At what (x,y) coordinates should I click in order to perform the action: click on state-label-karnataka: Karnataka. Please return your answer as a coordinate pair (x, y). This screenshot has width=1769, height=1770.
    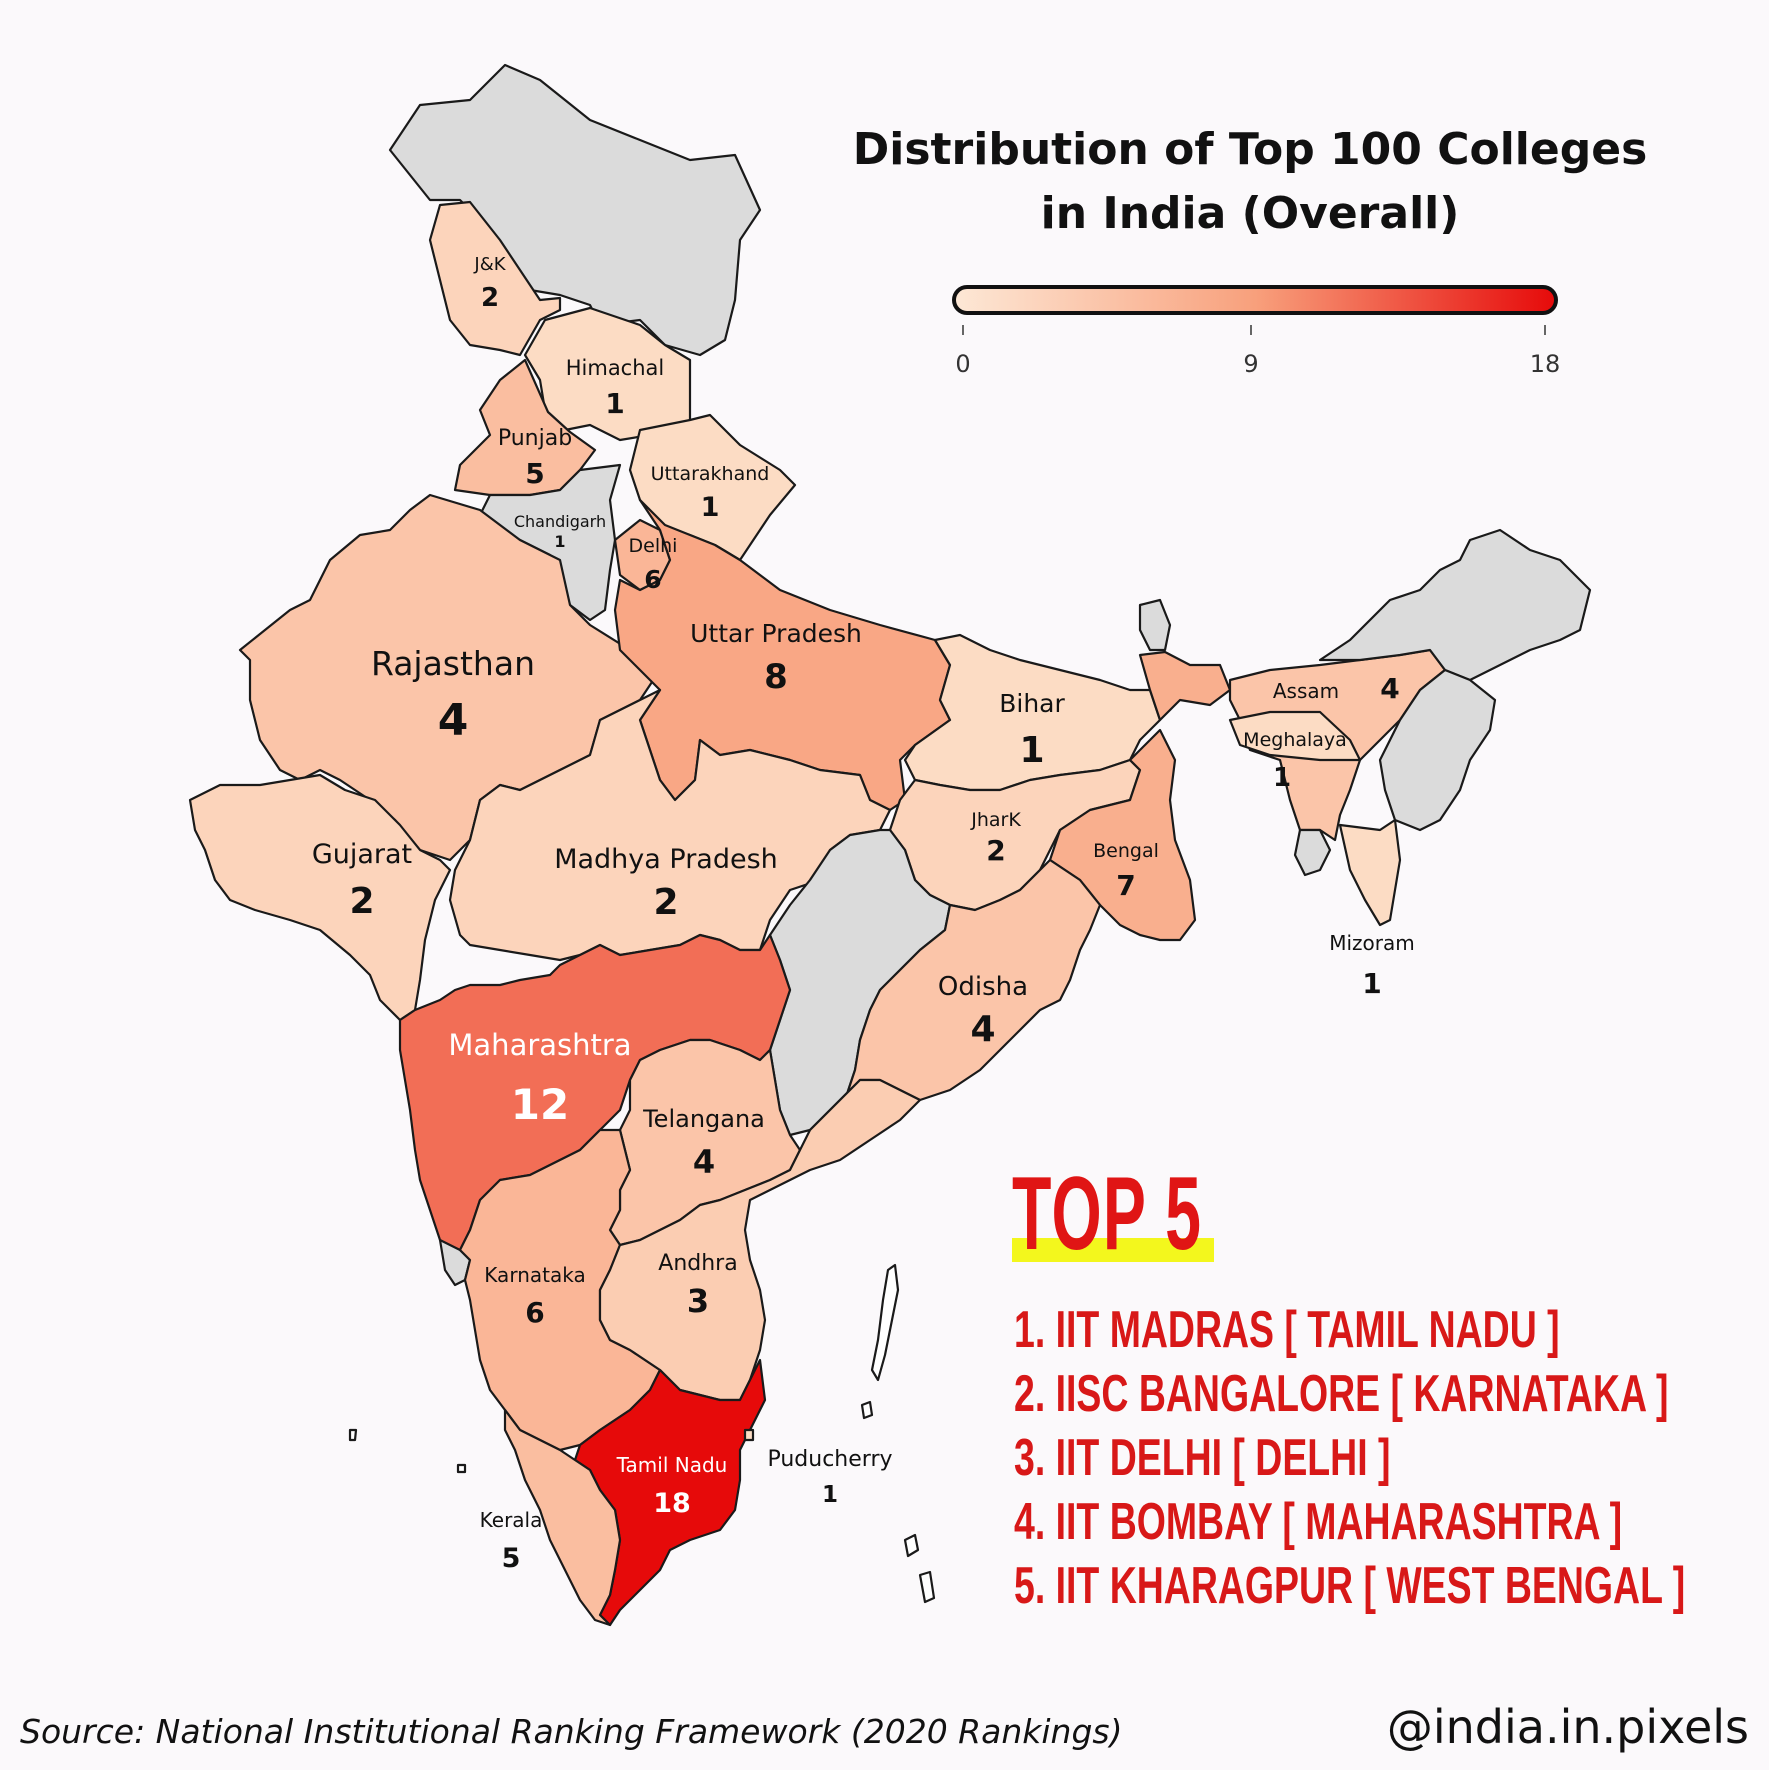
    Looking at the image, I should click on (534, 1275).